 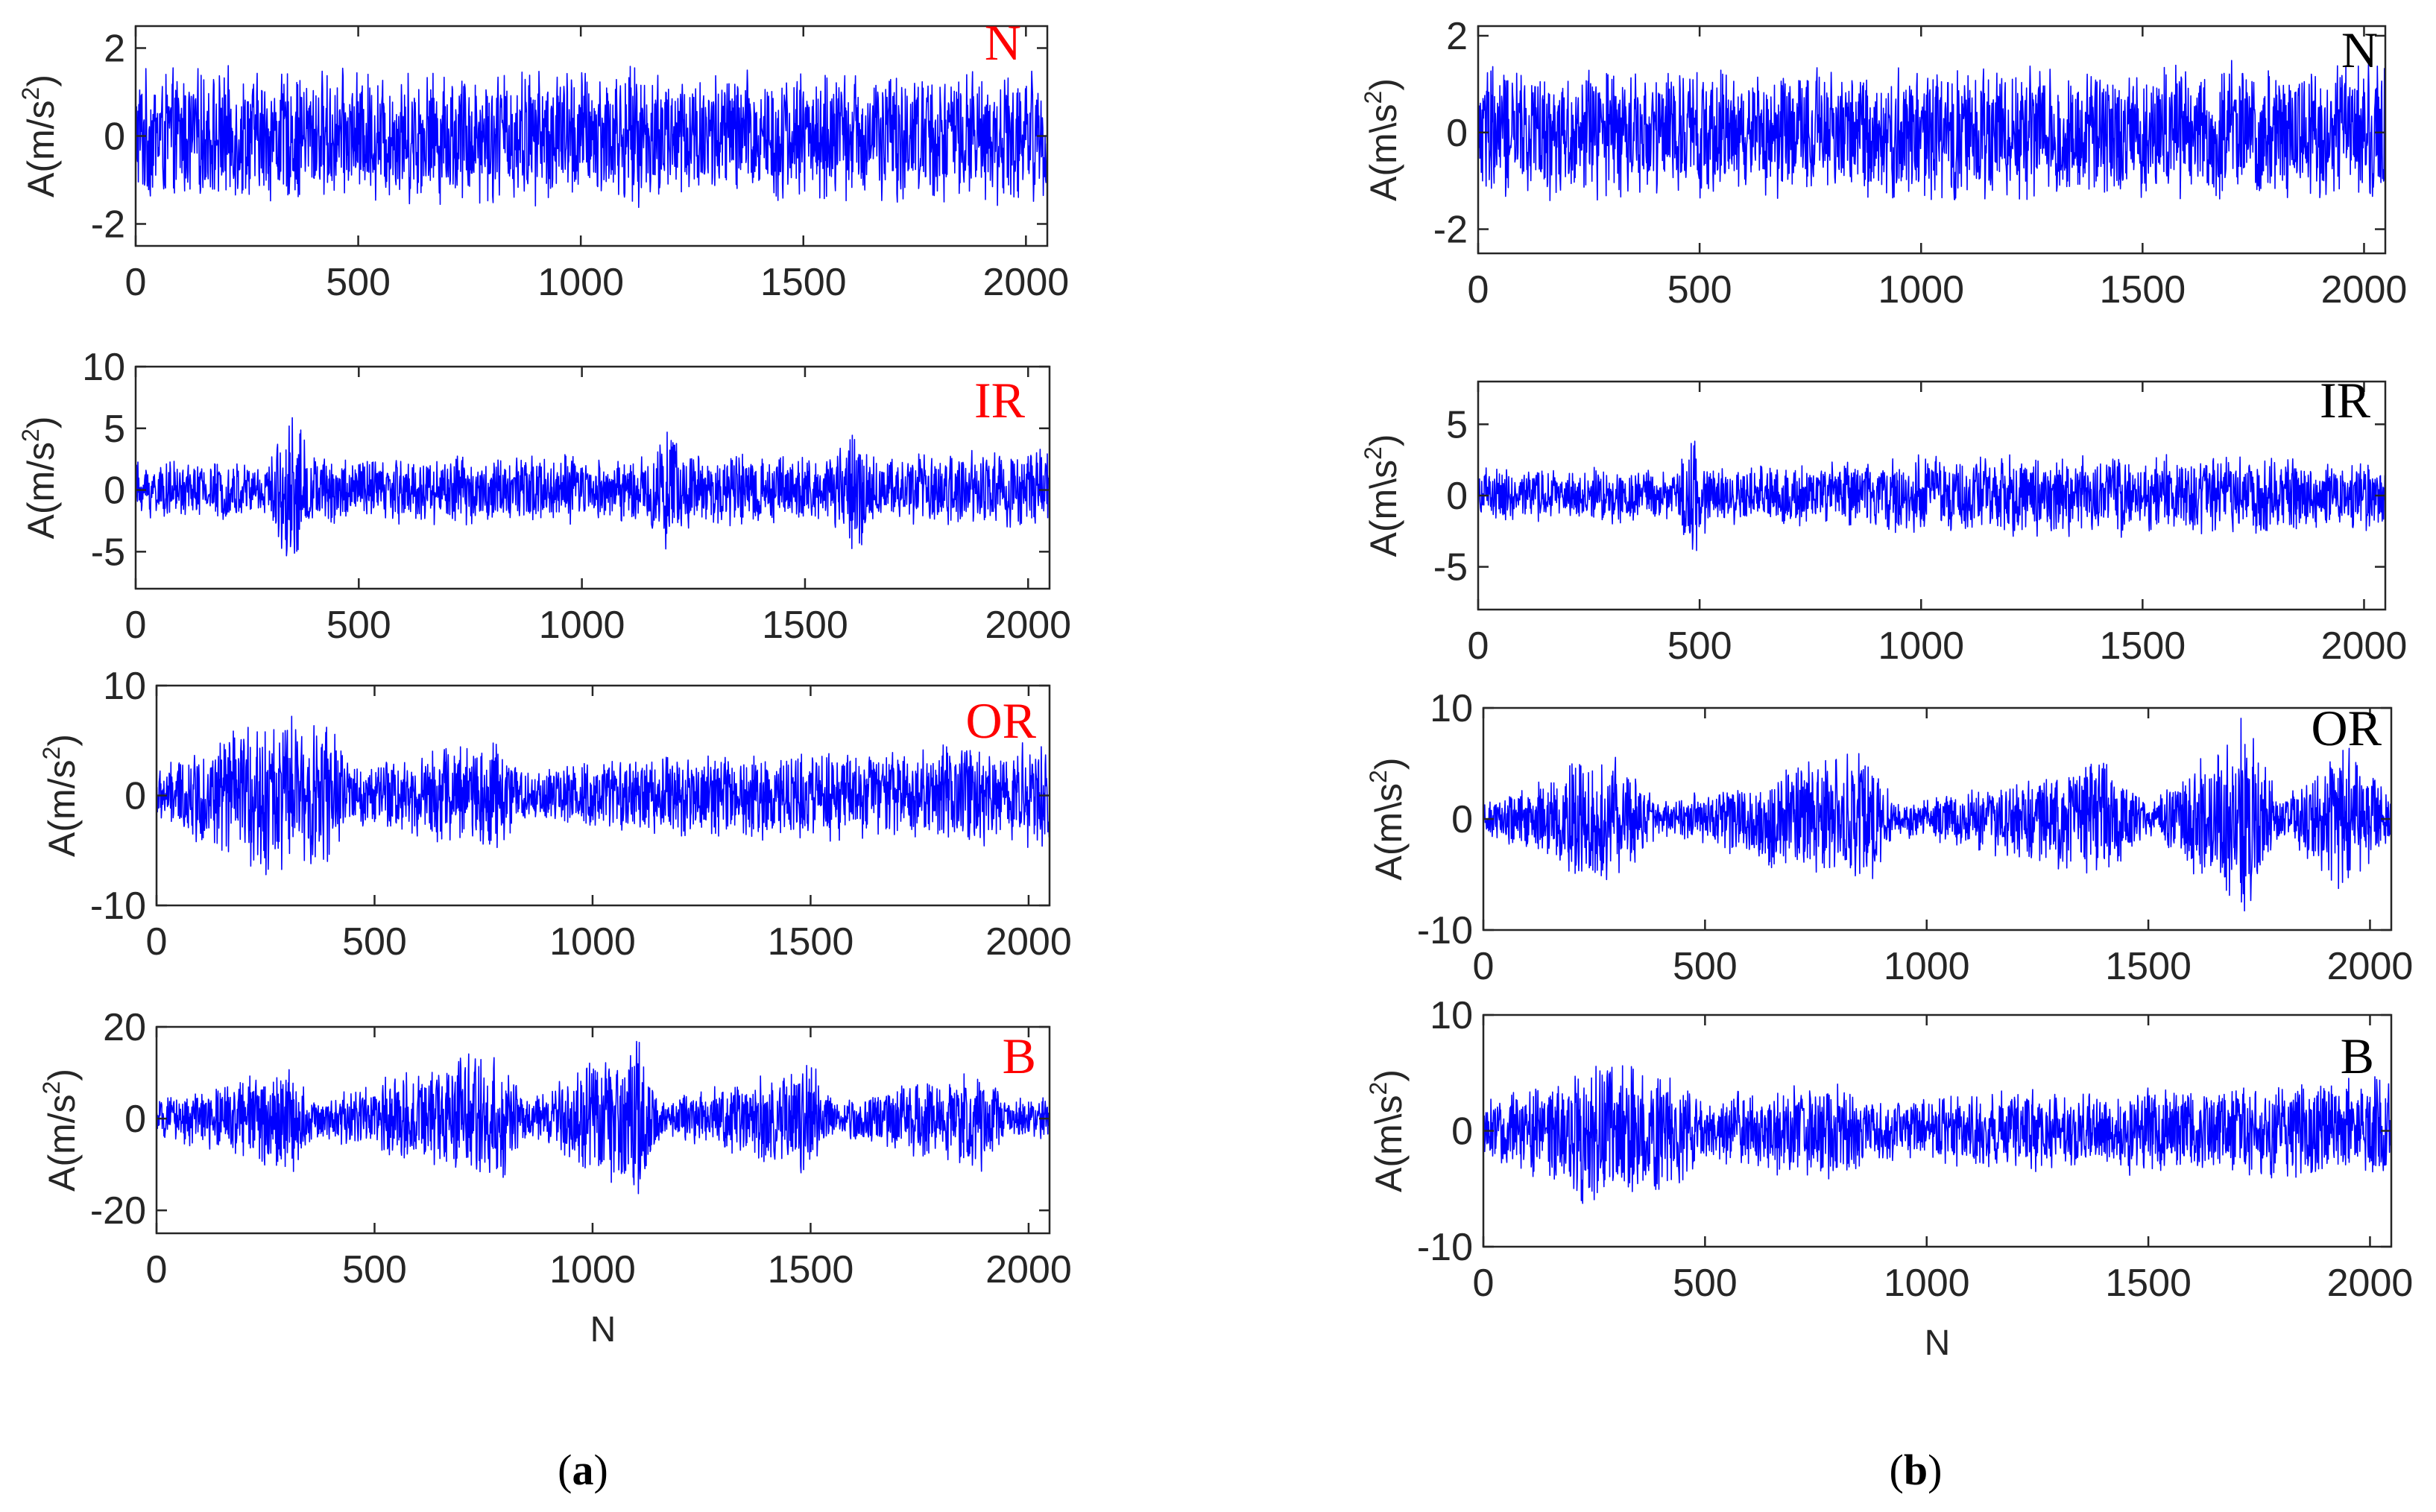 What do you see at coordinates (1450, 567) in the screenshot?
I see `y-tick-label: -5` at bounding box center [1450, 567].